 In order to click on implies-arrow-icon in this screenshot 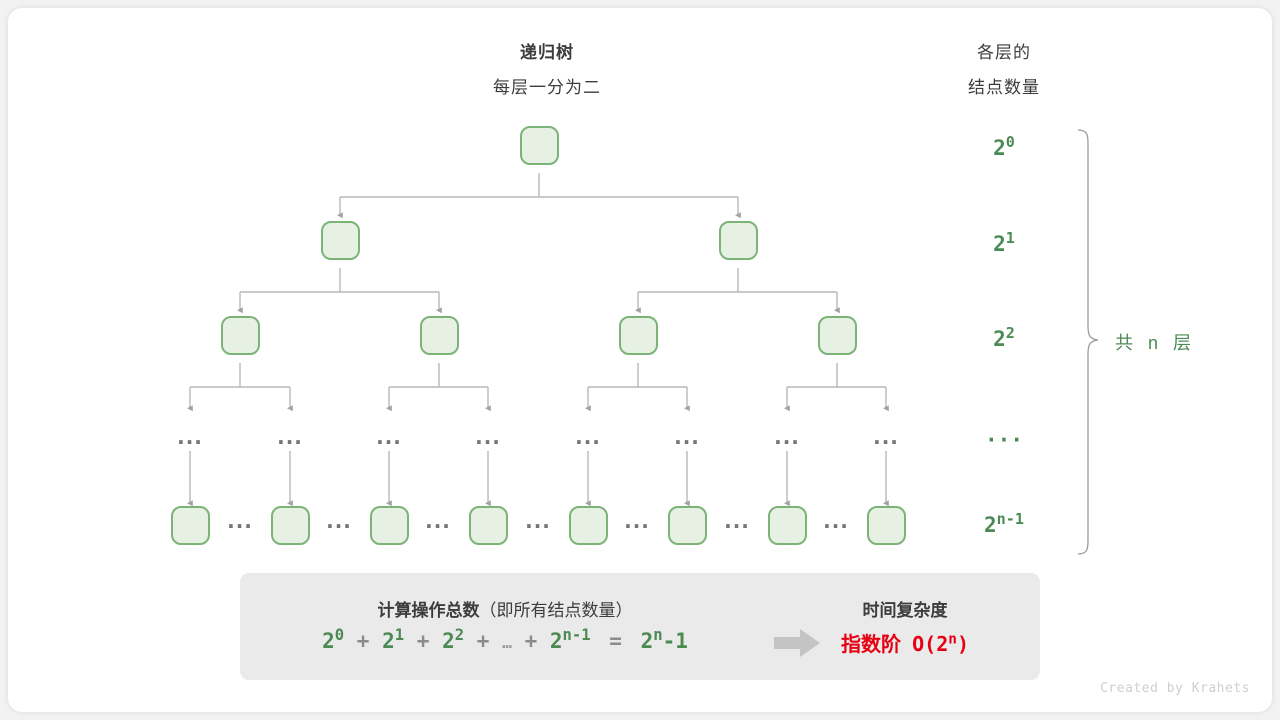, I will do `click(797, 643)`.